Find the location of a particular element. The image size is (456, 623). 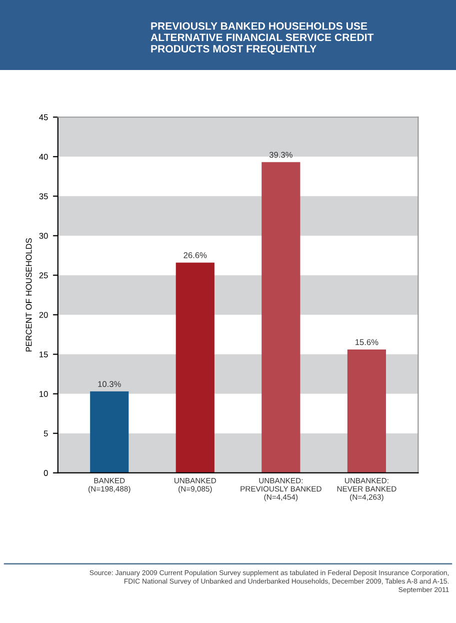

data-label: 10.3% is located at coordinates (109, 384).